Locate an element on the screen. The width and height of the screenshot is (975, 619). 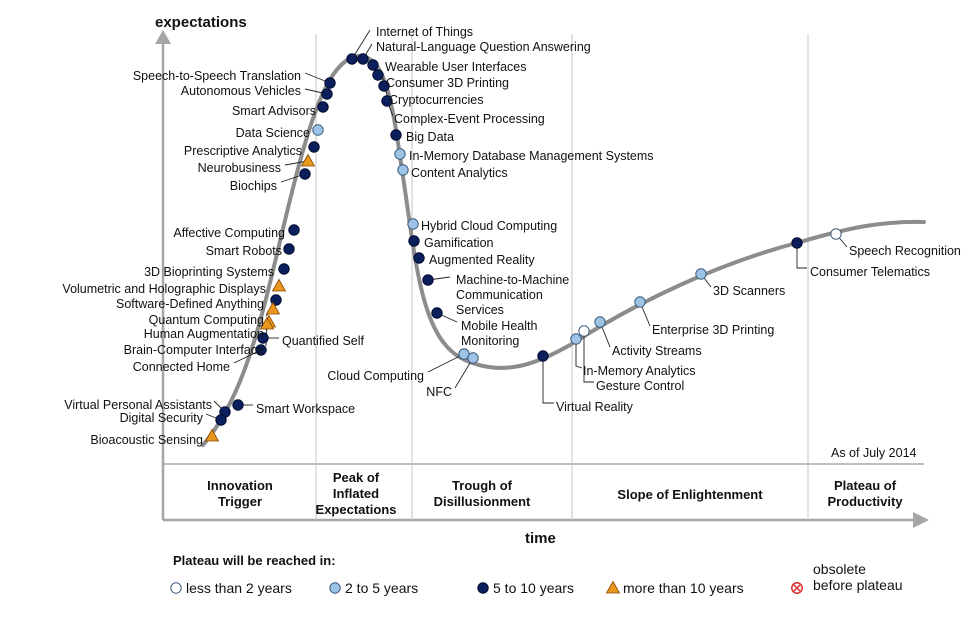
leader-nfc is located at coordinates (464, 373).